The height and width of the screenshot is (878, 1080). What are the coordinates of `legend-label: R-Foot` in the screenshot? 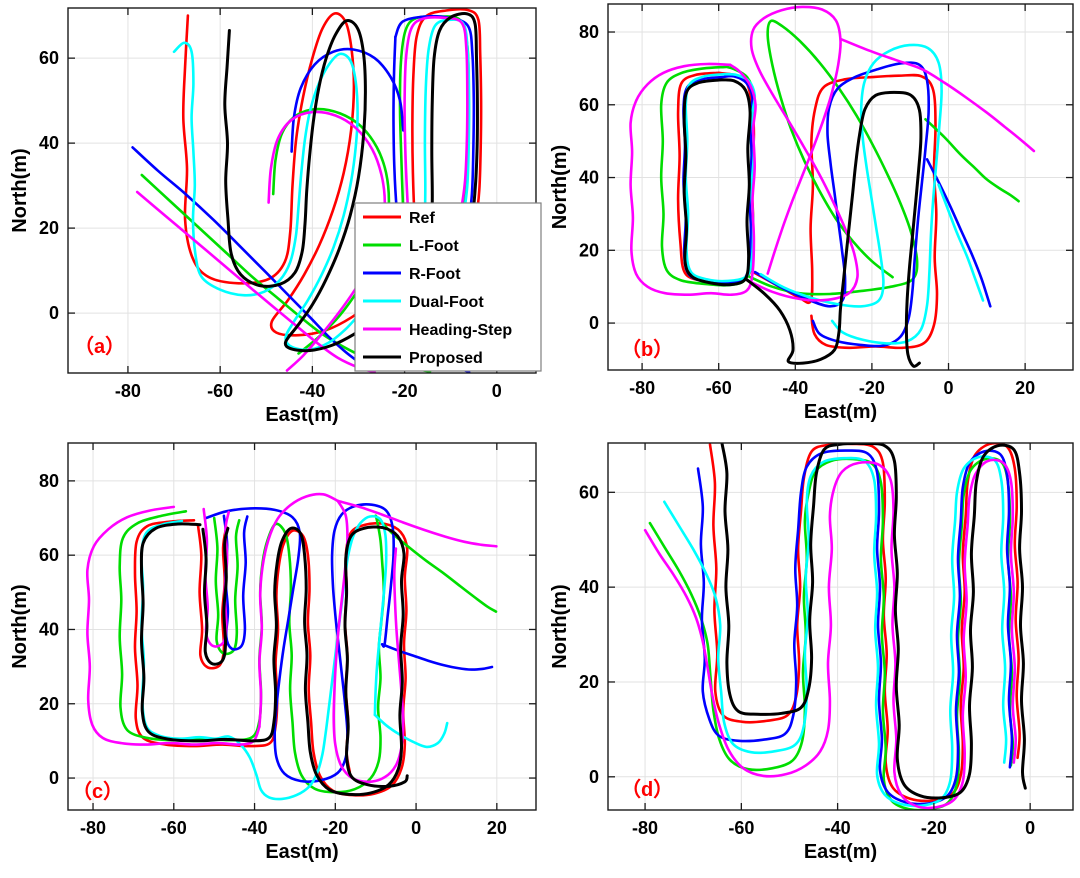 It's located at (435, 274).